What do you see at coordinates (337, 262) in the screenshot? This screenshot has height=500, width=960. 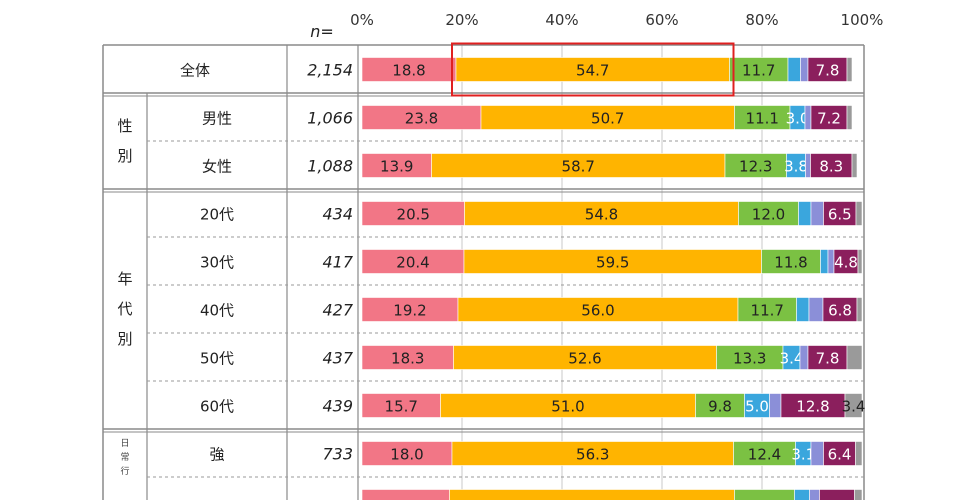 I see `row-n-value: 417` at bounding box center [337, 262].